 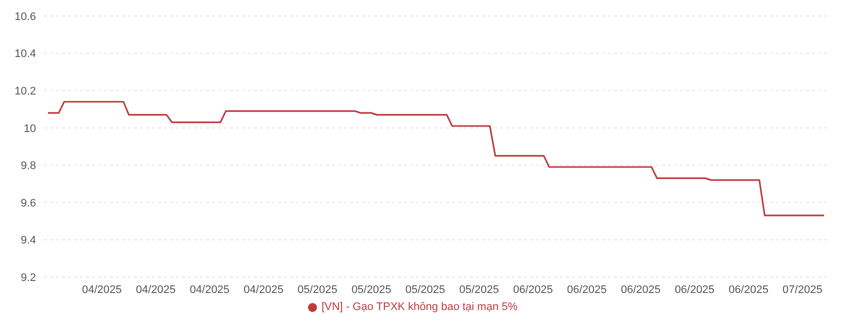 I want to click on legend-label: [VN] - Gạo TPXK không bao tại mạn 5%, so click(x=419, y=307).